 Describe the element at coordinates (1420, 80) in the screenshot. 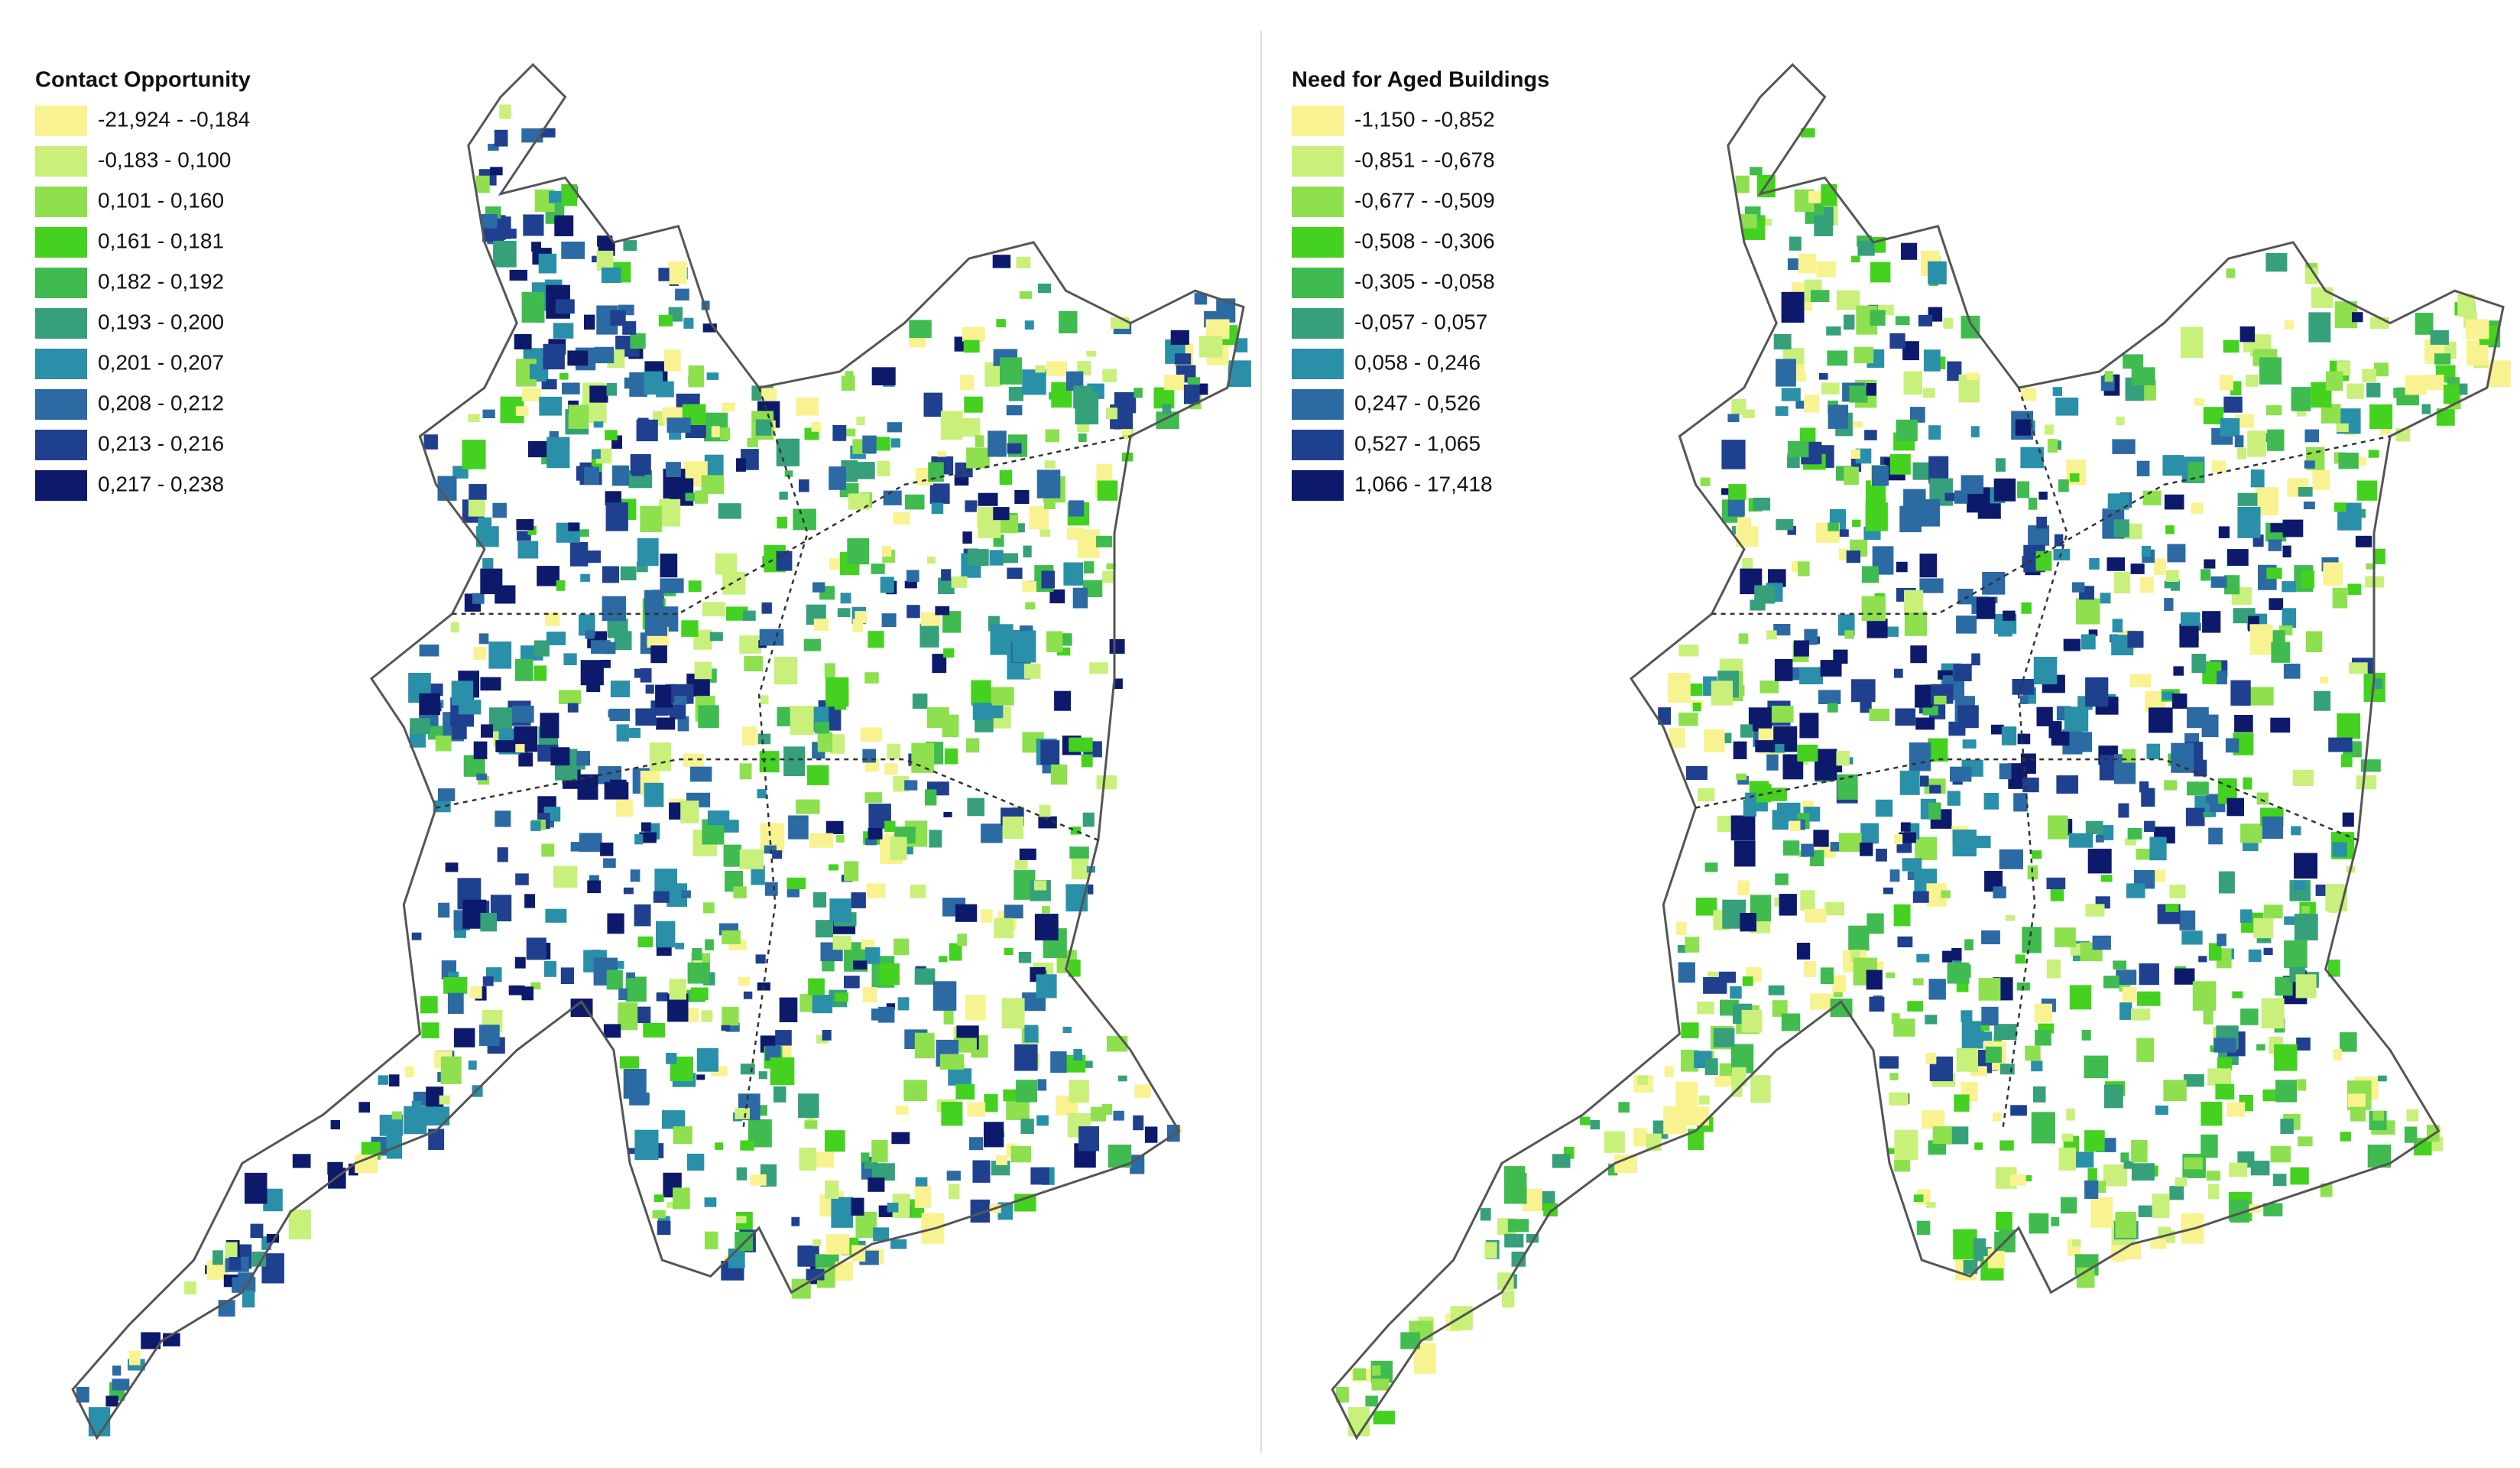

I see `legend-title: Need for Aged Buildings` at that location.